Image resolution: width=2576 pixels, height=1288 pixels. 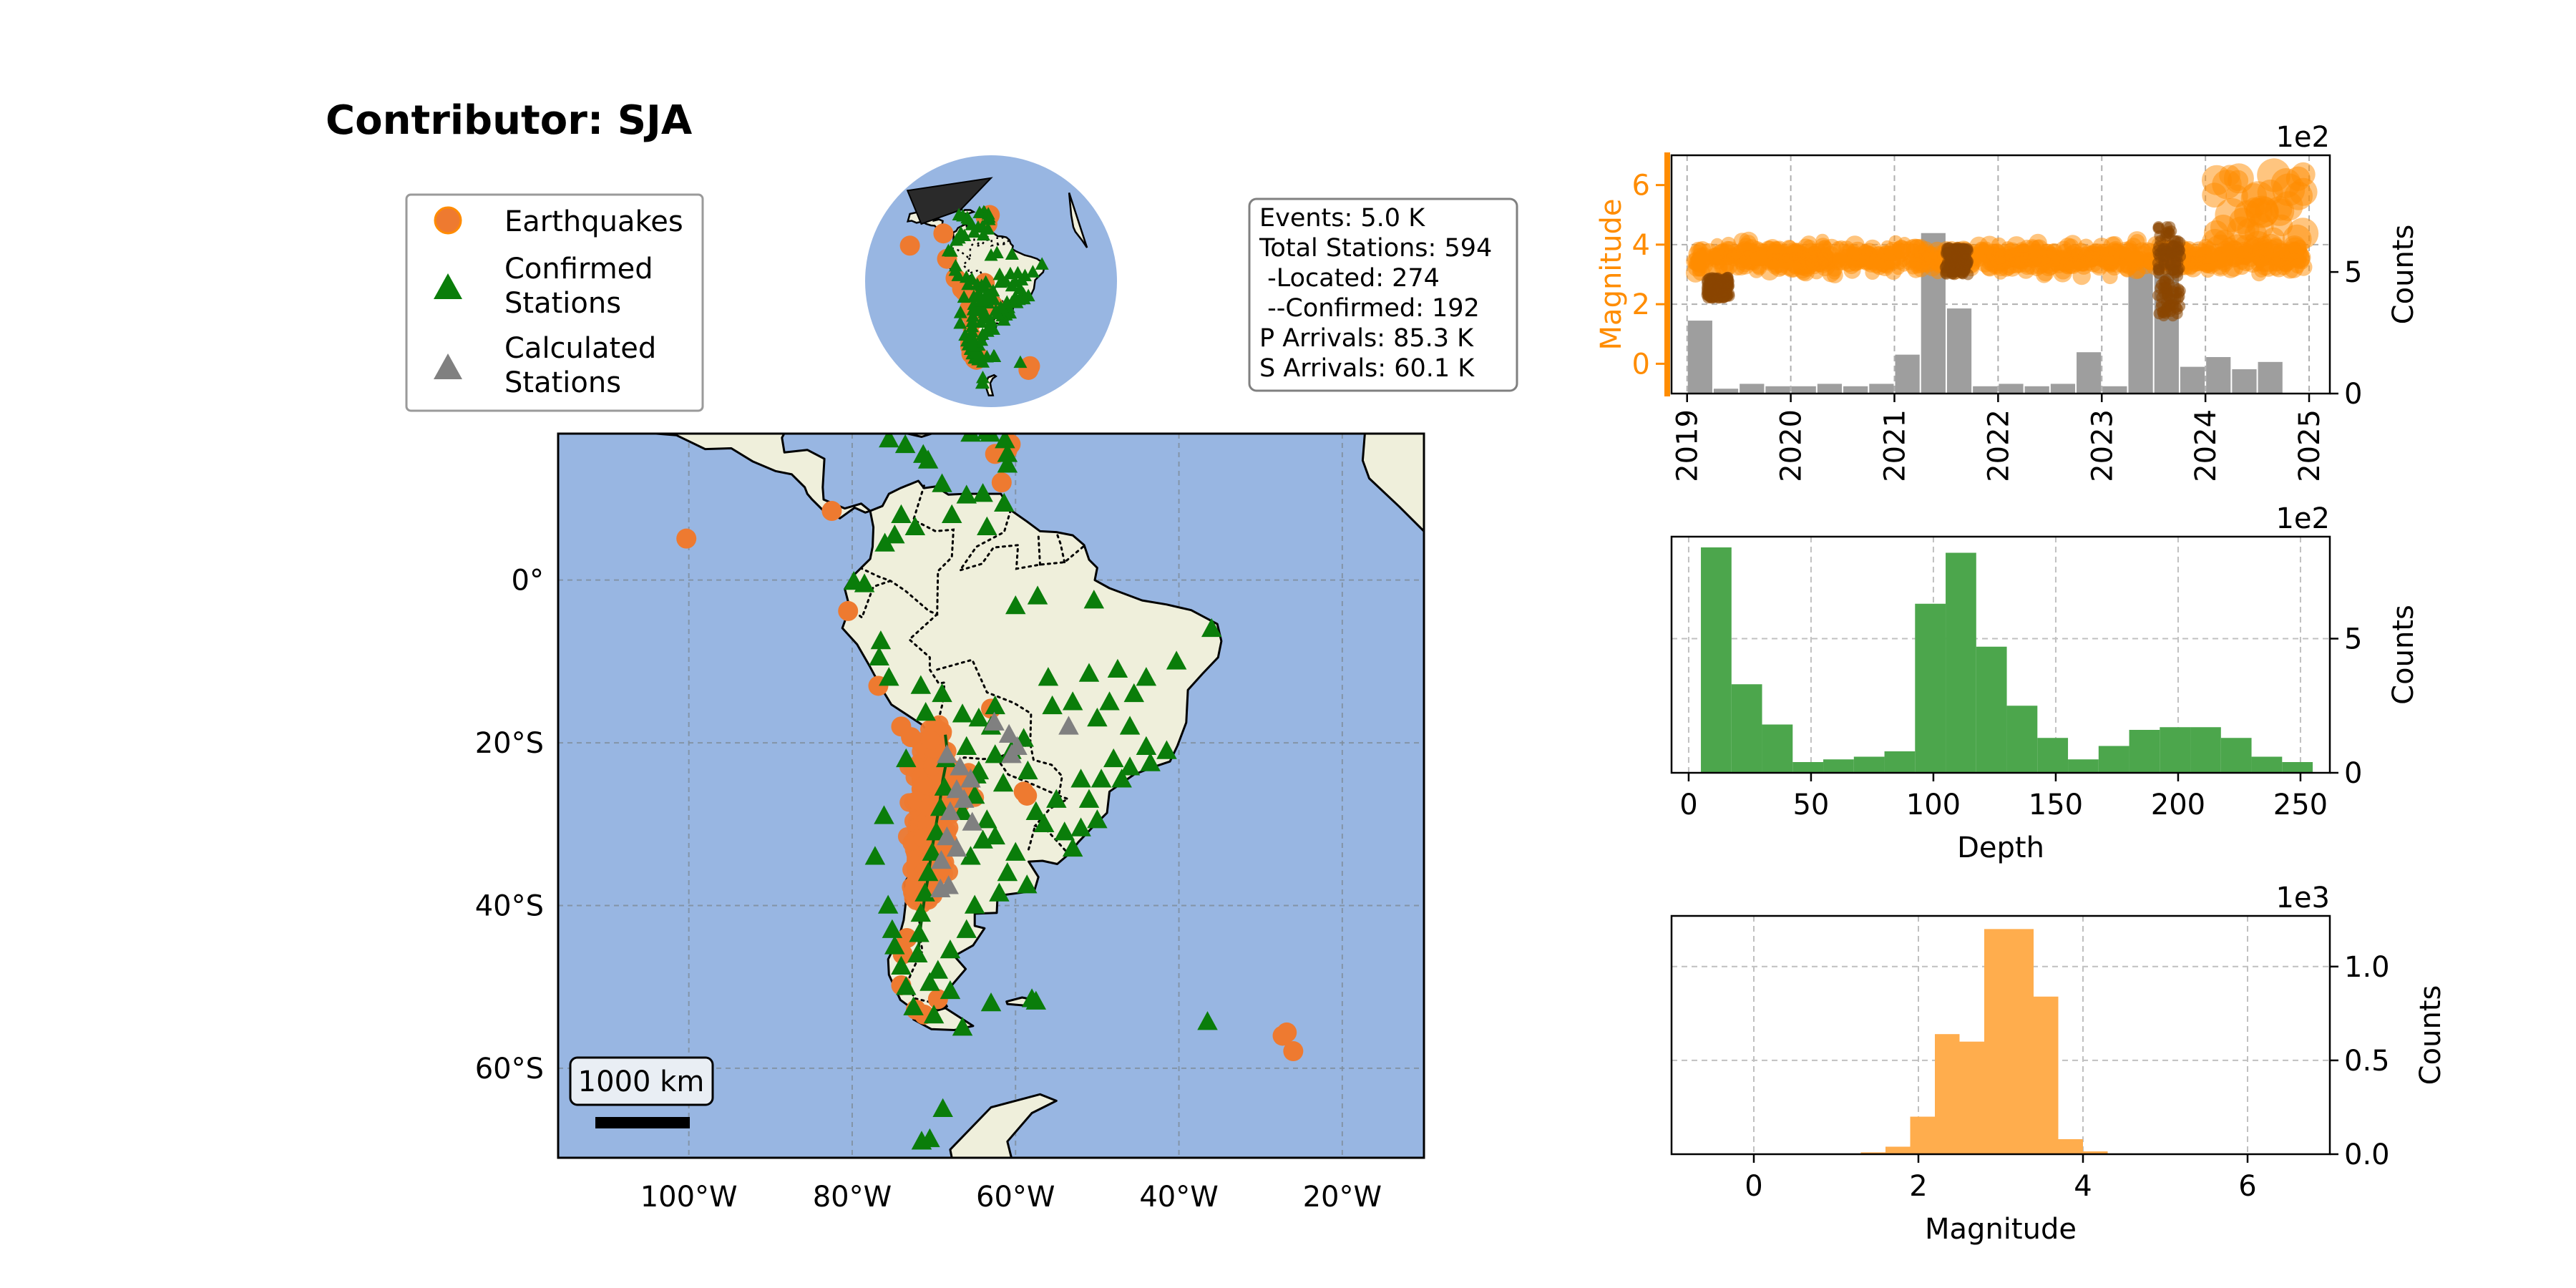 I want to click on magnitude-y-tick-label: 0.5, so click(x=2367, y=1061).